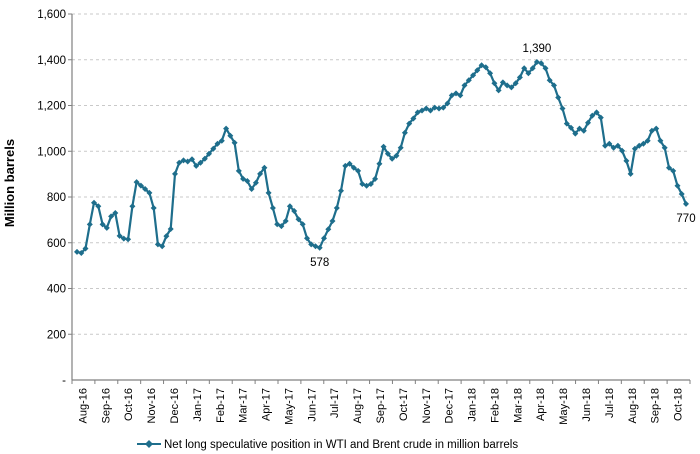  I want to click on point-annotation: 1,390, so click(537, 49).